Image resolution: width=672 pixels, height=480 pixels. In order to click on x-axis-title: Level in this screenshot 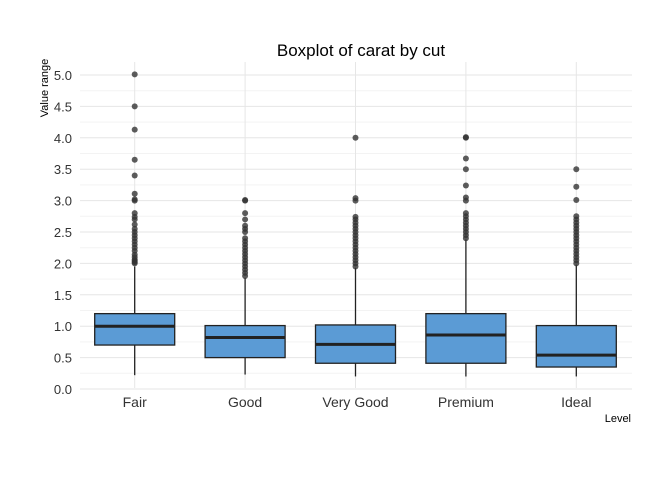, I will do `click(618, 419)`.